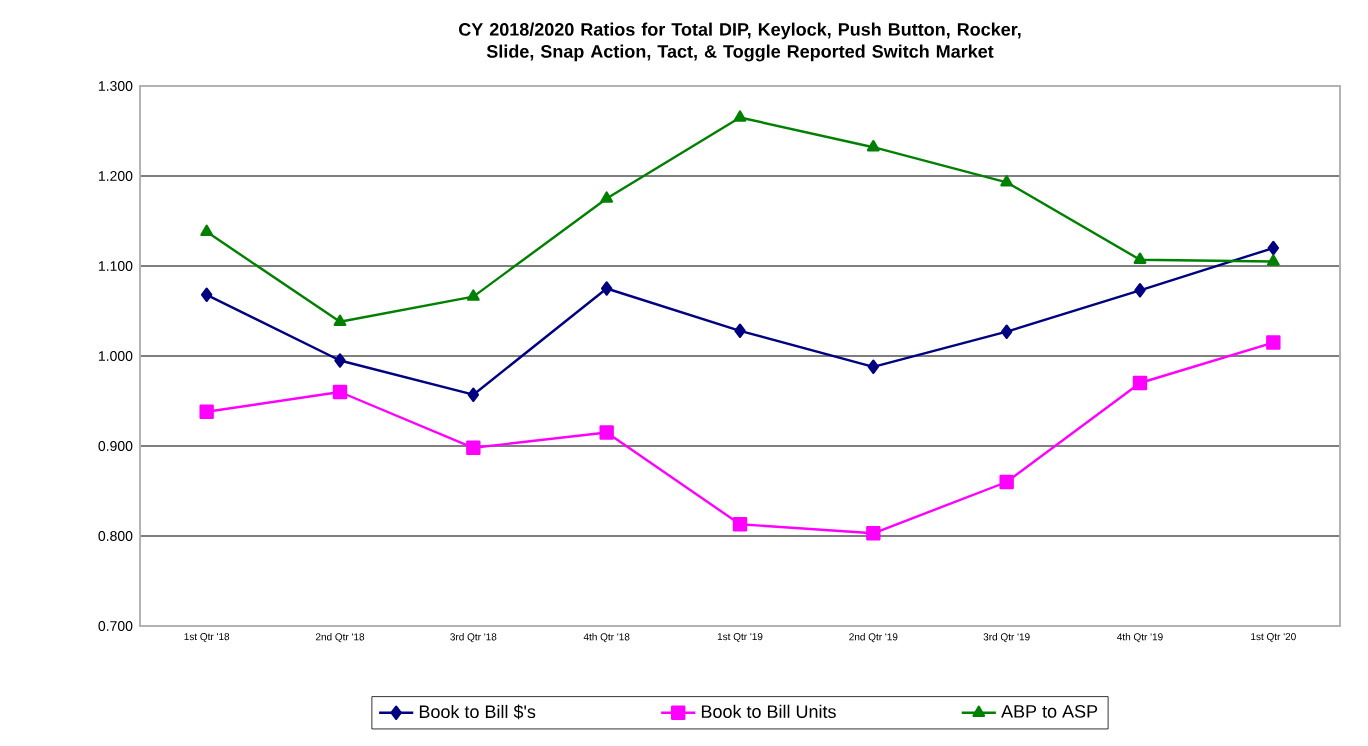 The image size is (1368, 746). I want to click on legend-label: Book to Bill $'s, so click(477, 712).